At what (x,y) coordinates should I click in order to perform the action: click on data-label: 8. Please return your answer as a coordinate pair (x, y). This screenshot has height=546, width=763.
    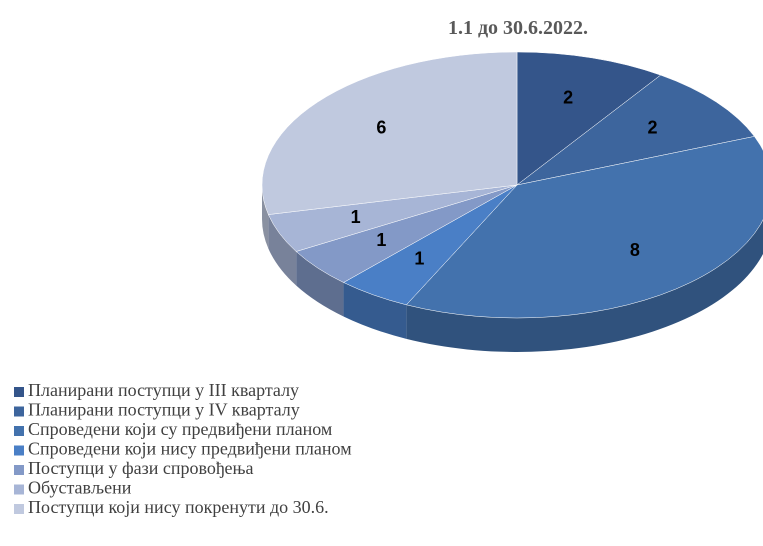
    Looking at the image, I should click on (635, 250).